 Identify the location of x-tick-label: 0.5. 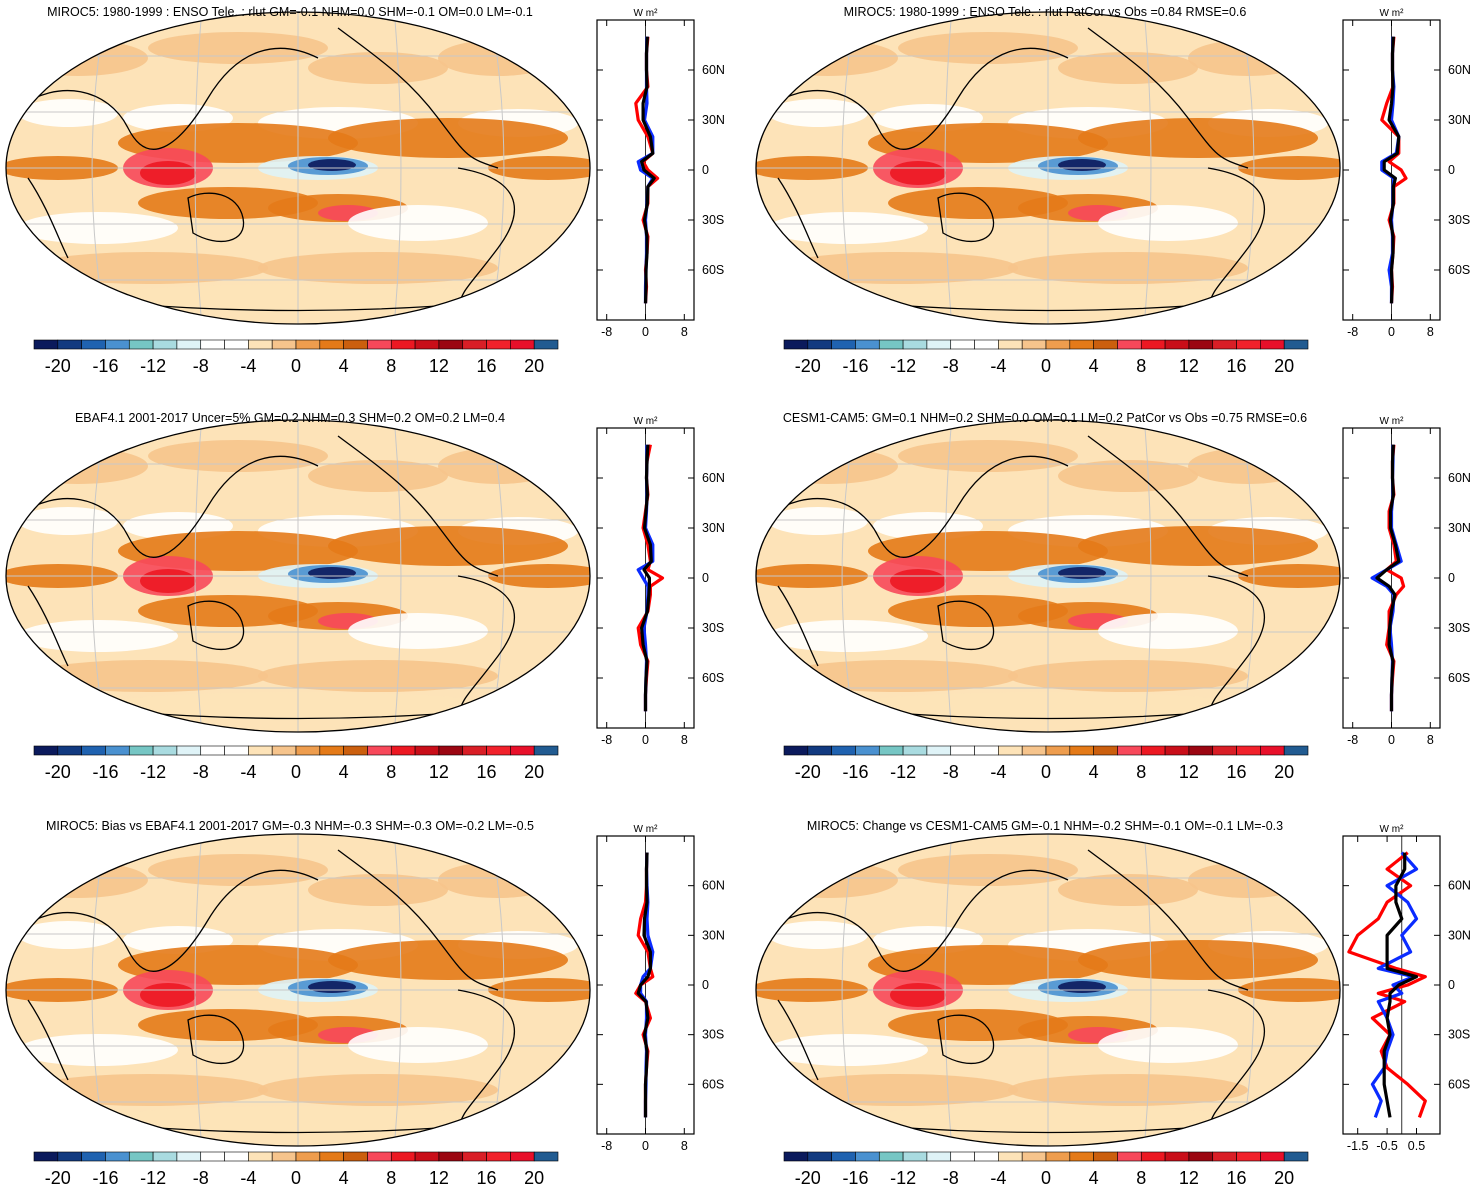
(1416, 1146).